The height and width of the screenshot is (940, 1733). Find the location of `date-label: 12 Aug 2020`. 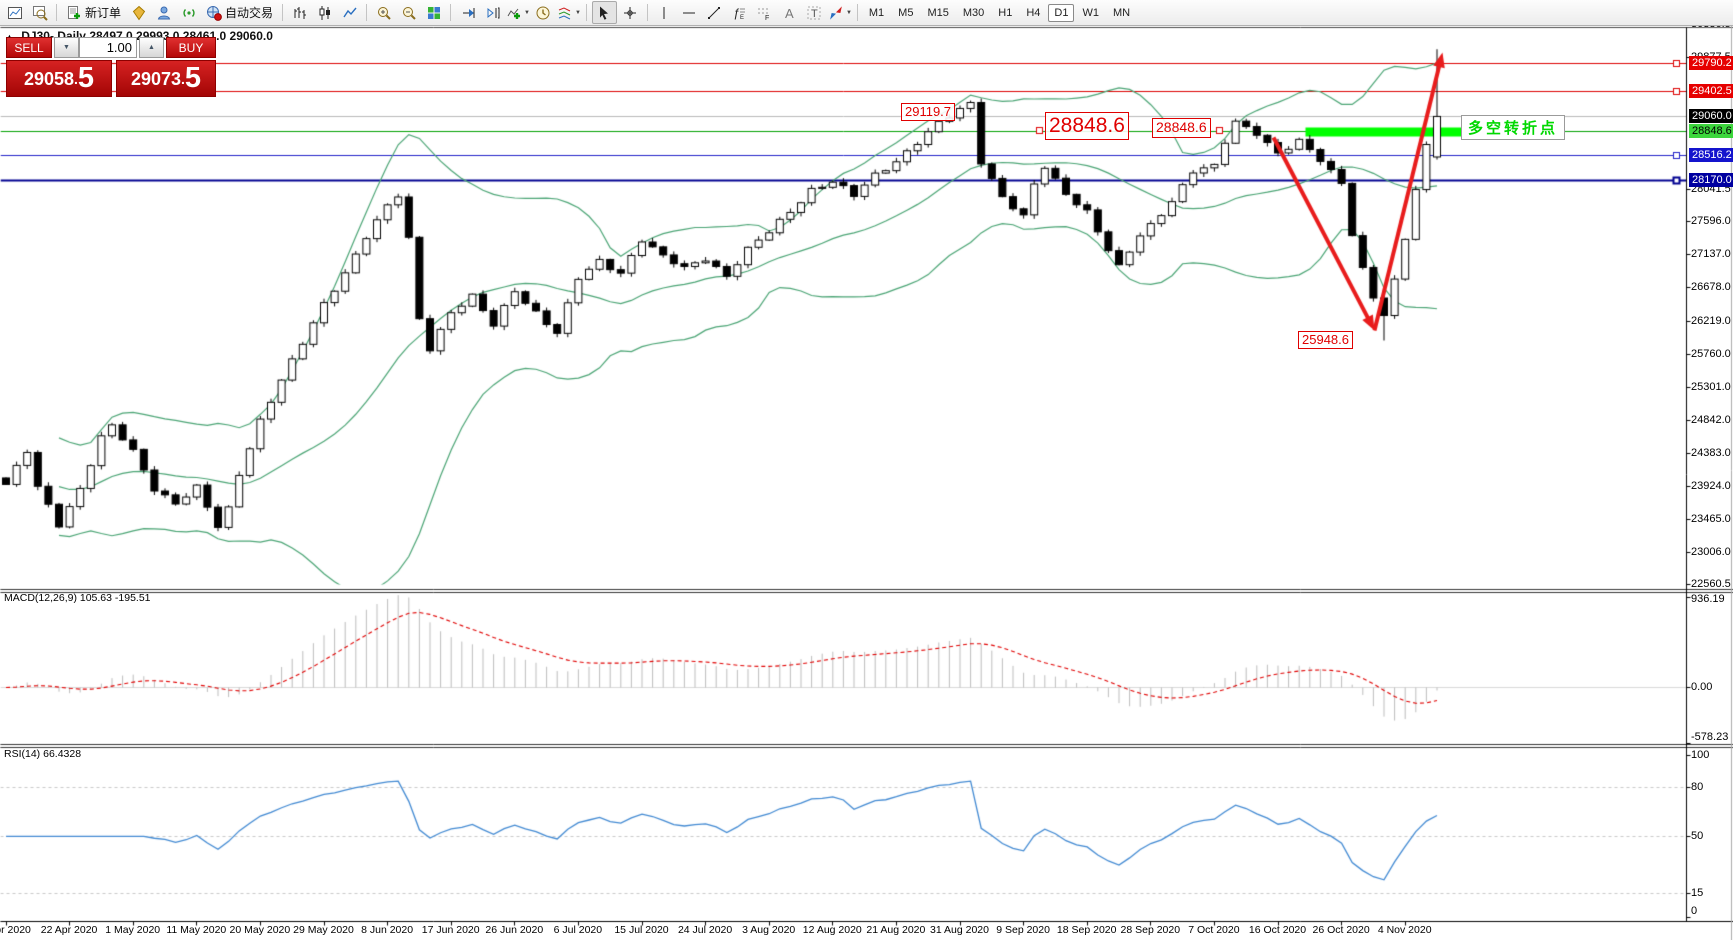

date-label: 12 Aug 2020 is located at coordinates (832, 930).